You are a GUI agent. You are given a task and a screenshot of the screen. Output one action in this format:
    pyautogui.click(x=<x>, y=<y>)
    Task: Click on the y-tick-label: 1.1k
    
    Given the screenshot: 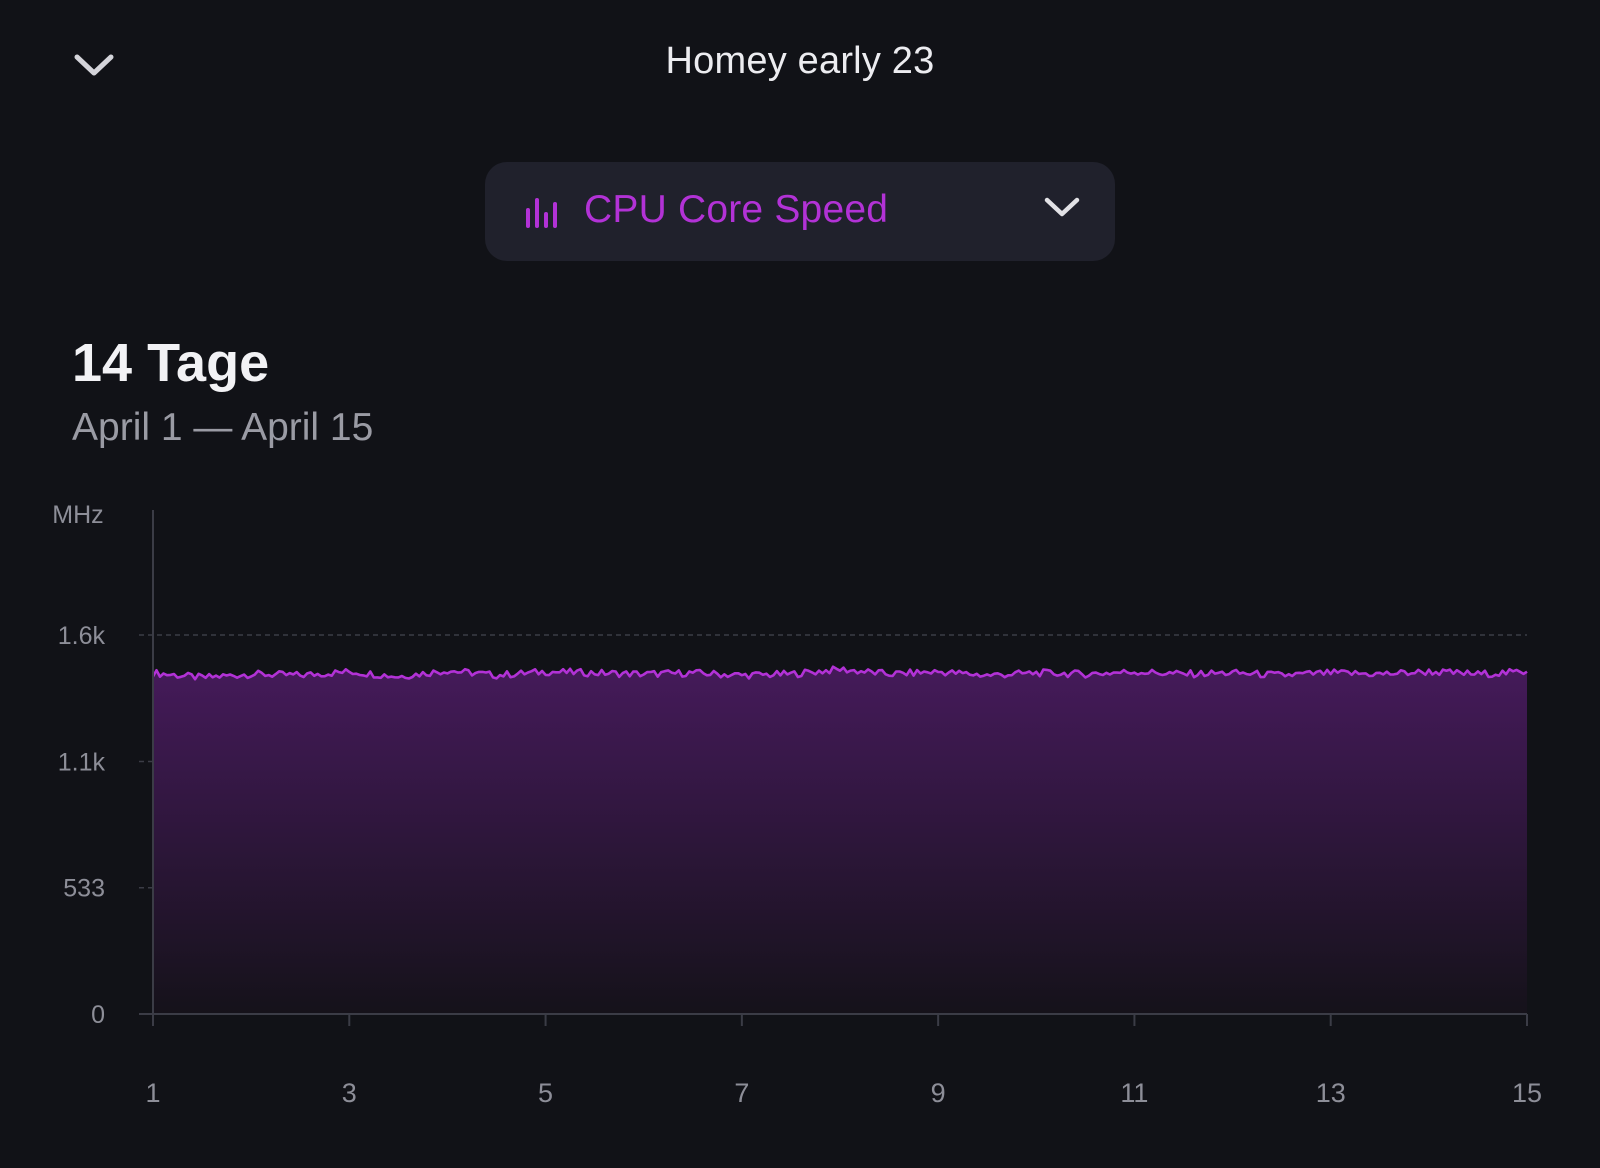 What is the action you would take?
    pyautogui.click(x=82, y=762)
    